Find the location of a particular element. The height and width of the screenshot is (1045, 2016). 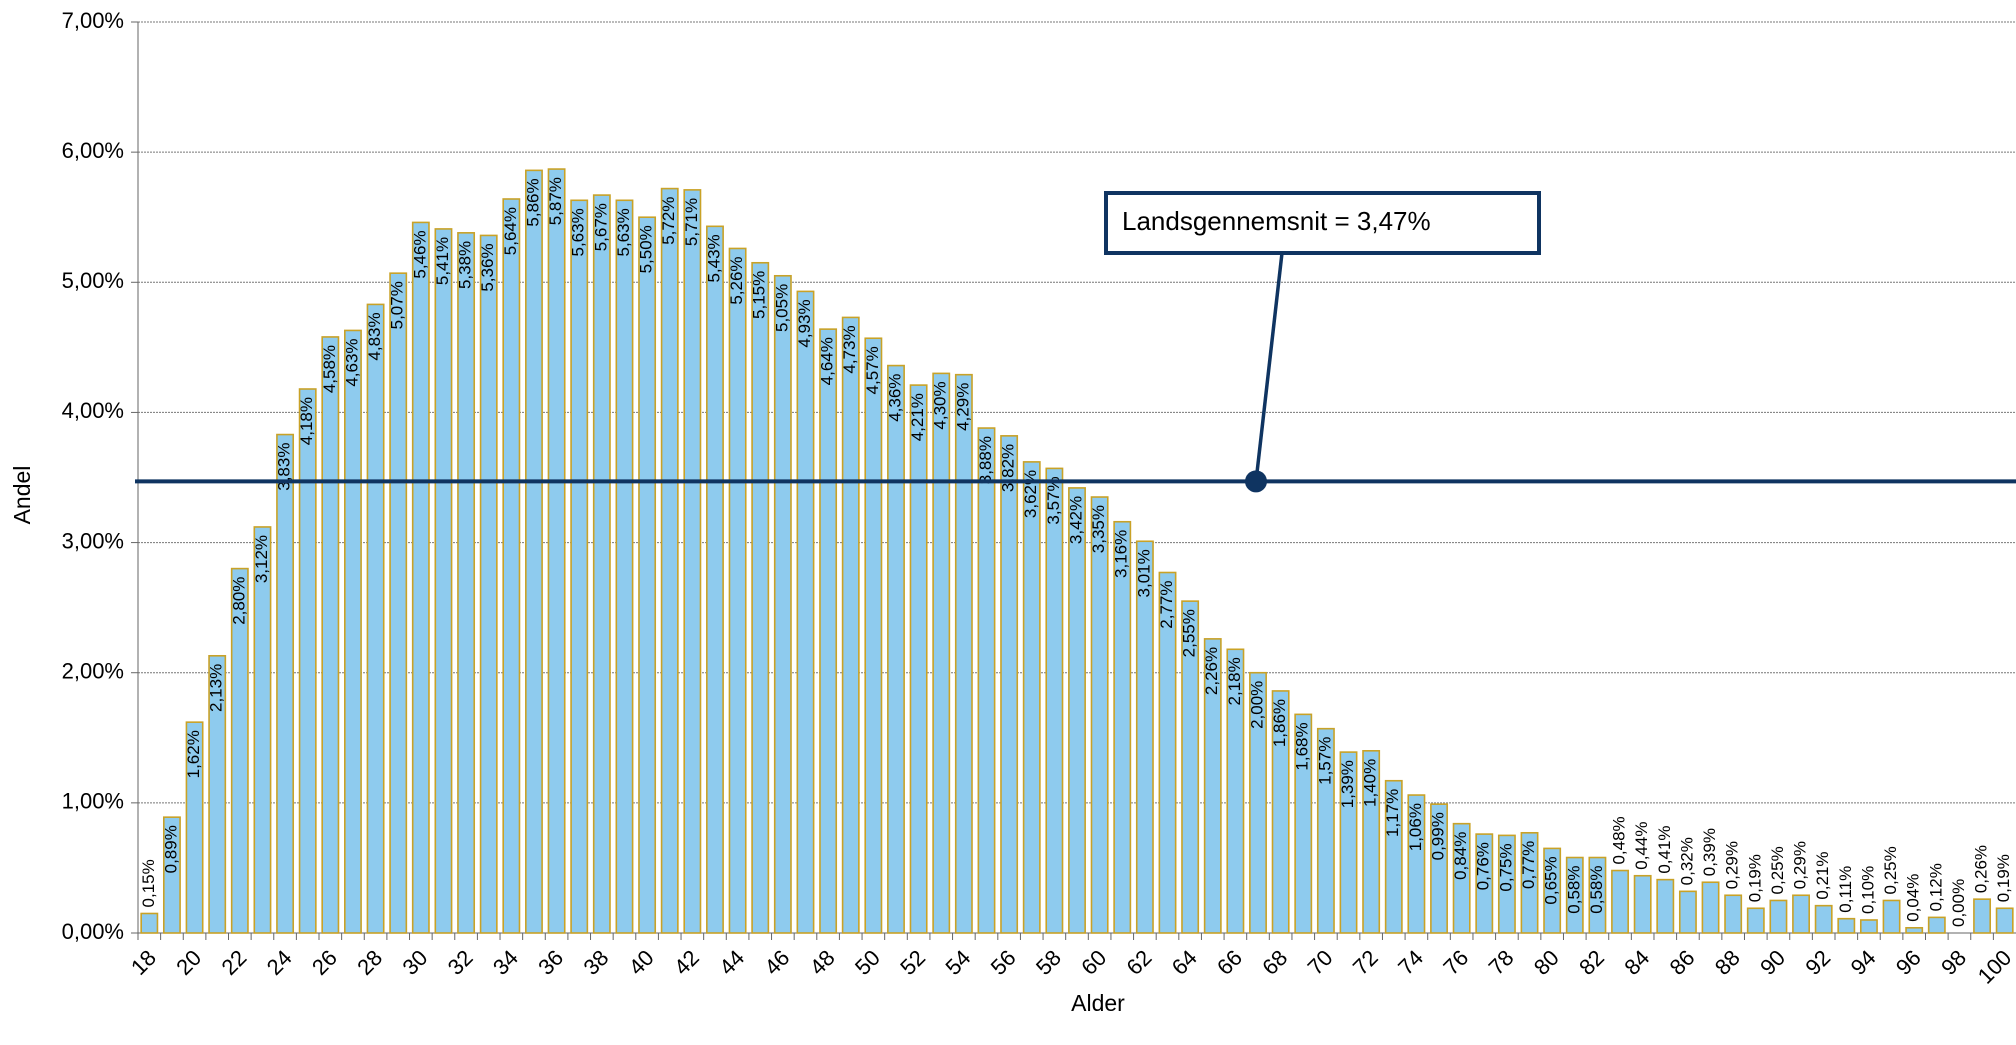

y-tick-label: 0,00% is located at coordinates (93, 931).